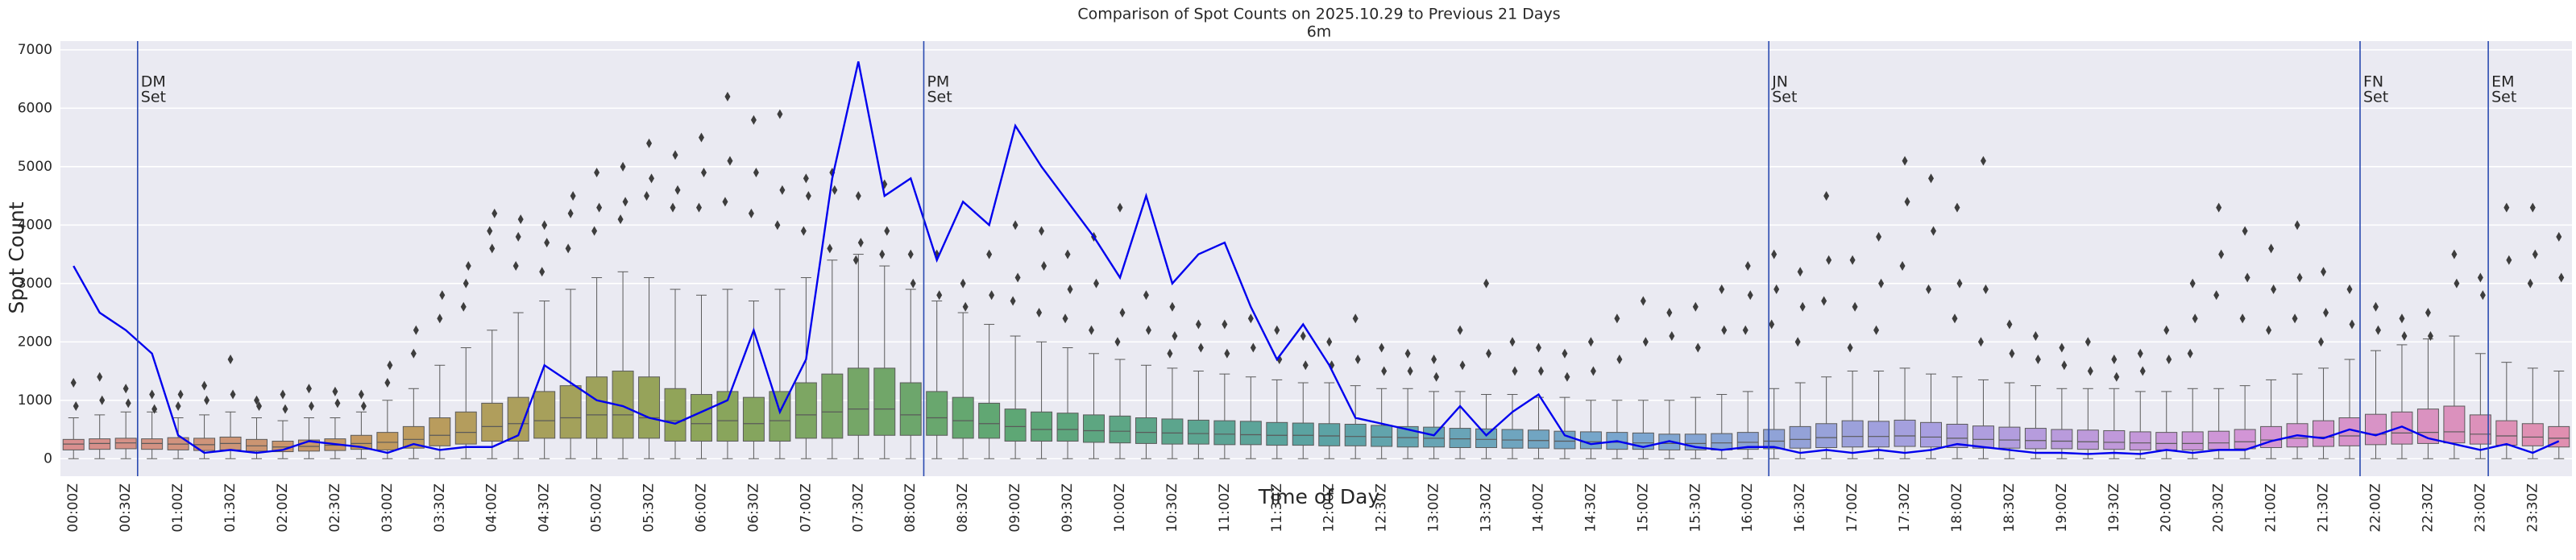 The image size is (2576, 560). What do you see at coordinates (597, 508) in the screenshot?
I see `x-tick-label: 05:00Z` at bounding box center [597, 508].